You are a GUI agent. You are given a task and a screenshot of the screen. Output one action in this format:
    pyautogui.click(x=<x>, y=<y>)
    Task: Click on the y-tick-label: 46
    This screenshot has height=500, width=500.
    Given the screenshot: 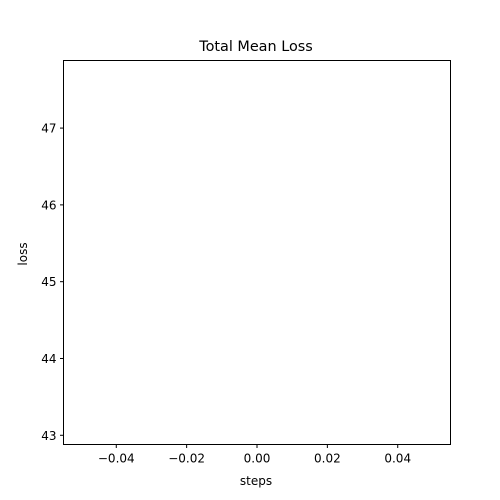 What is the action you would take?
    pyautogui.click(x=48, y=205)
    